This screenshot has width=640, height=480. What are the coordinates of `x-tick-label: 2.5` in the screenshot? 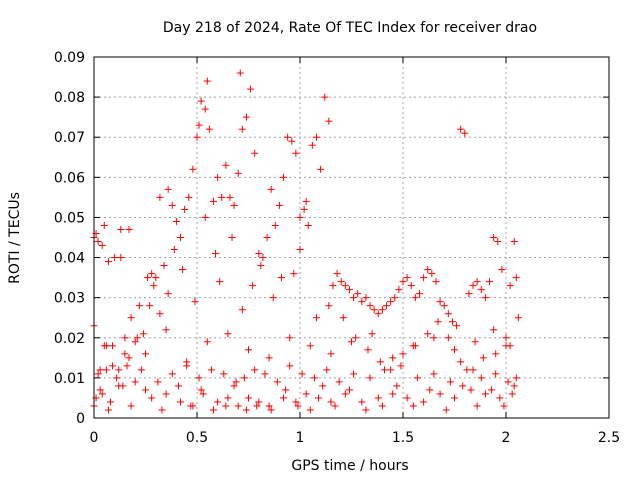 It's located at (609, 438).